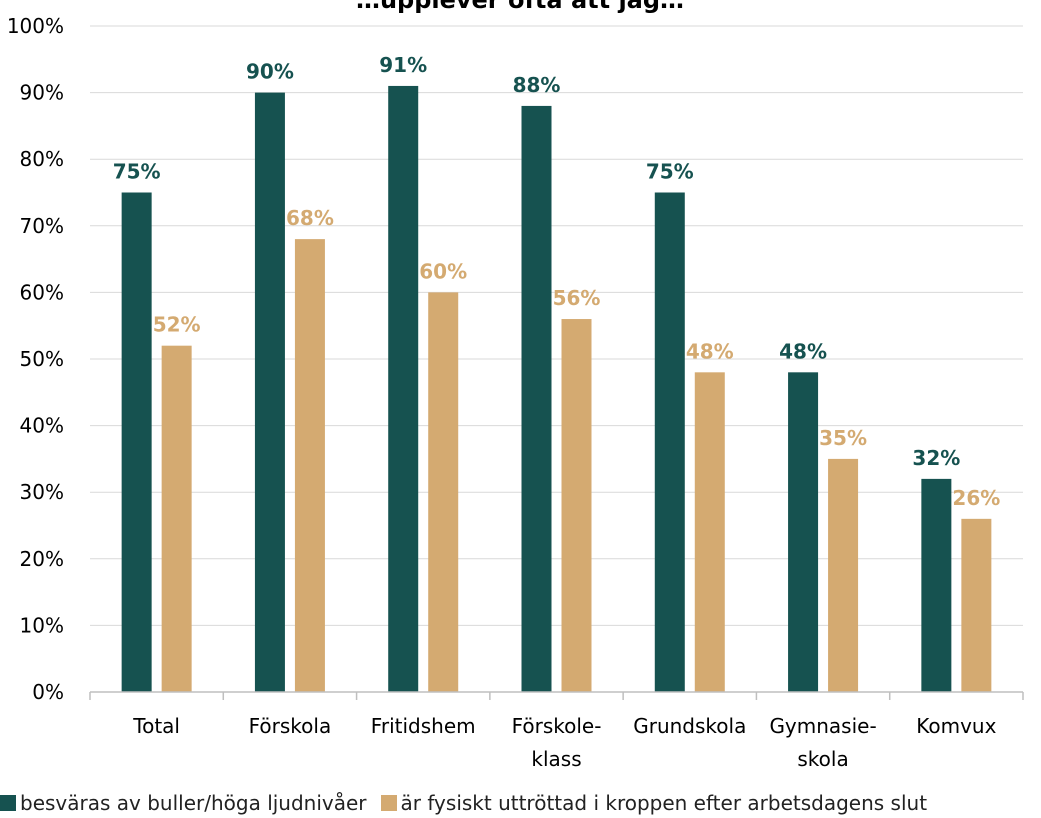  What do you see at coordinates (403, 65) in the screenshot?
I see `data-label-series-1: 91%` at bounding box center [403, 65].